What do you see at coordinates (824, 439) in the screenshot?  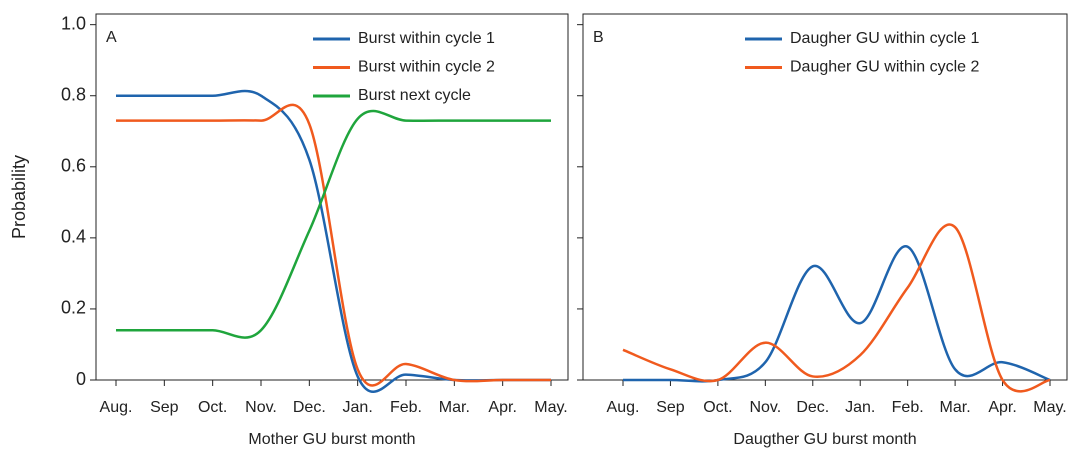 I see `x-axis-label: Daugther GU burst month` at bounding box center [824, 439].